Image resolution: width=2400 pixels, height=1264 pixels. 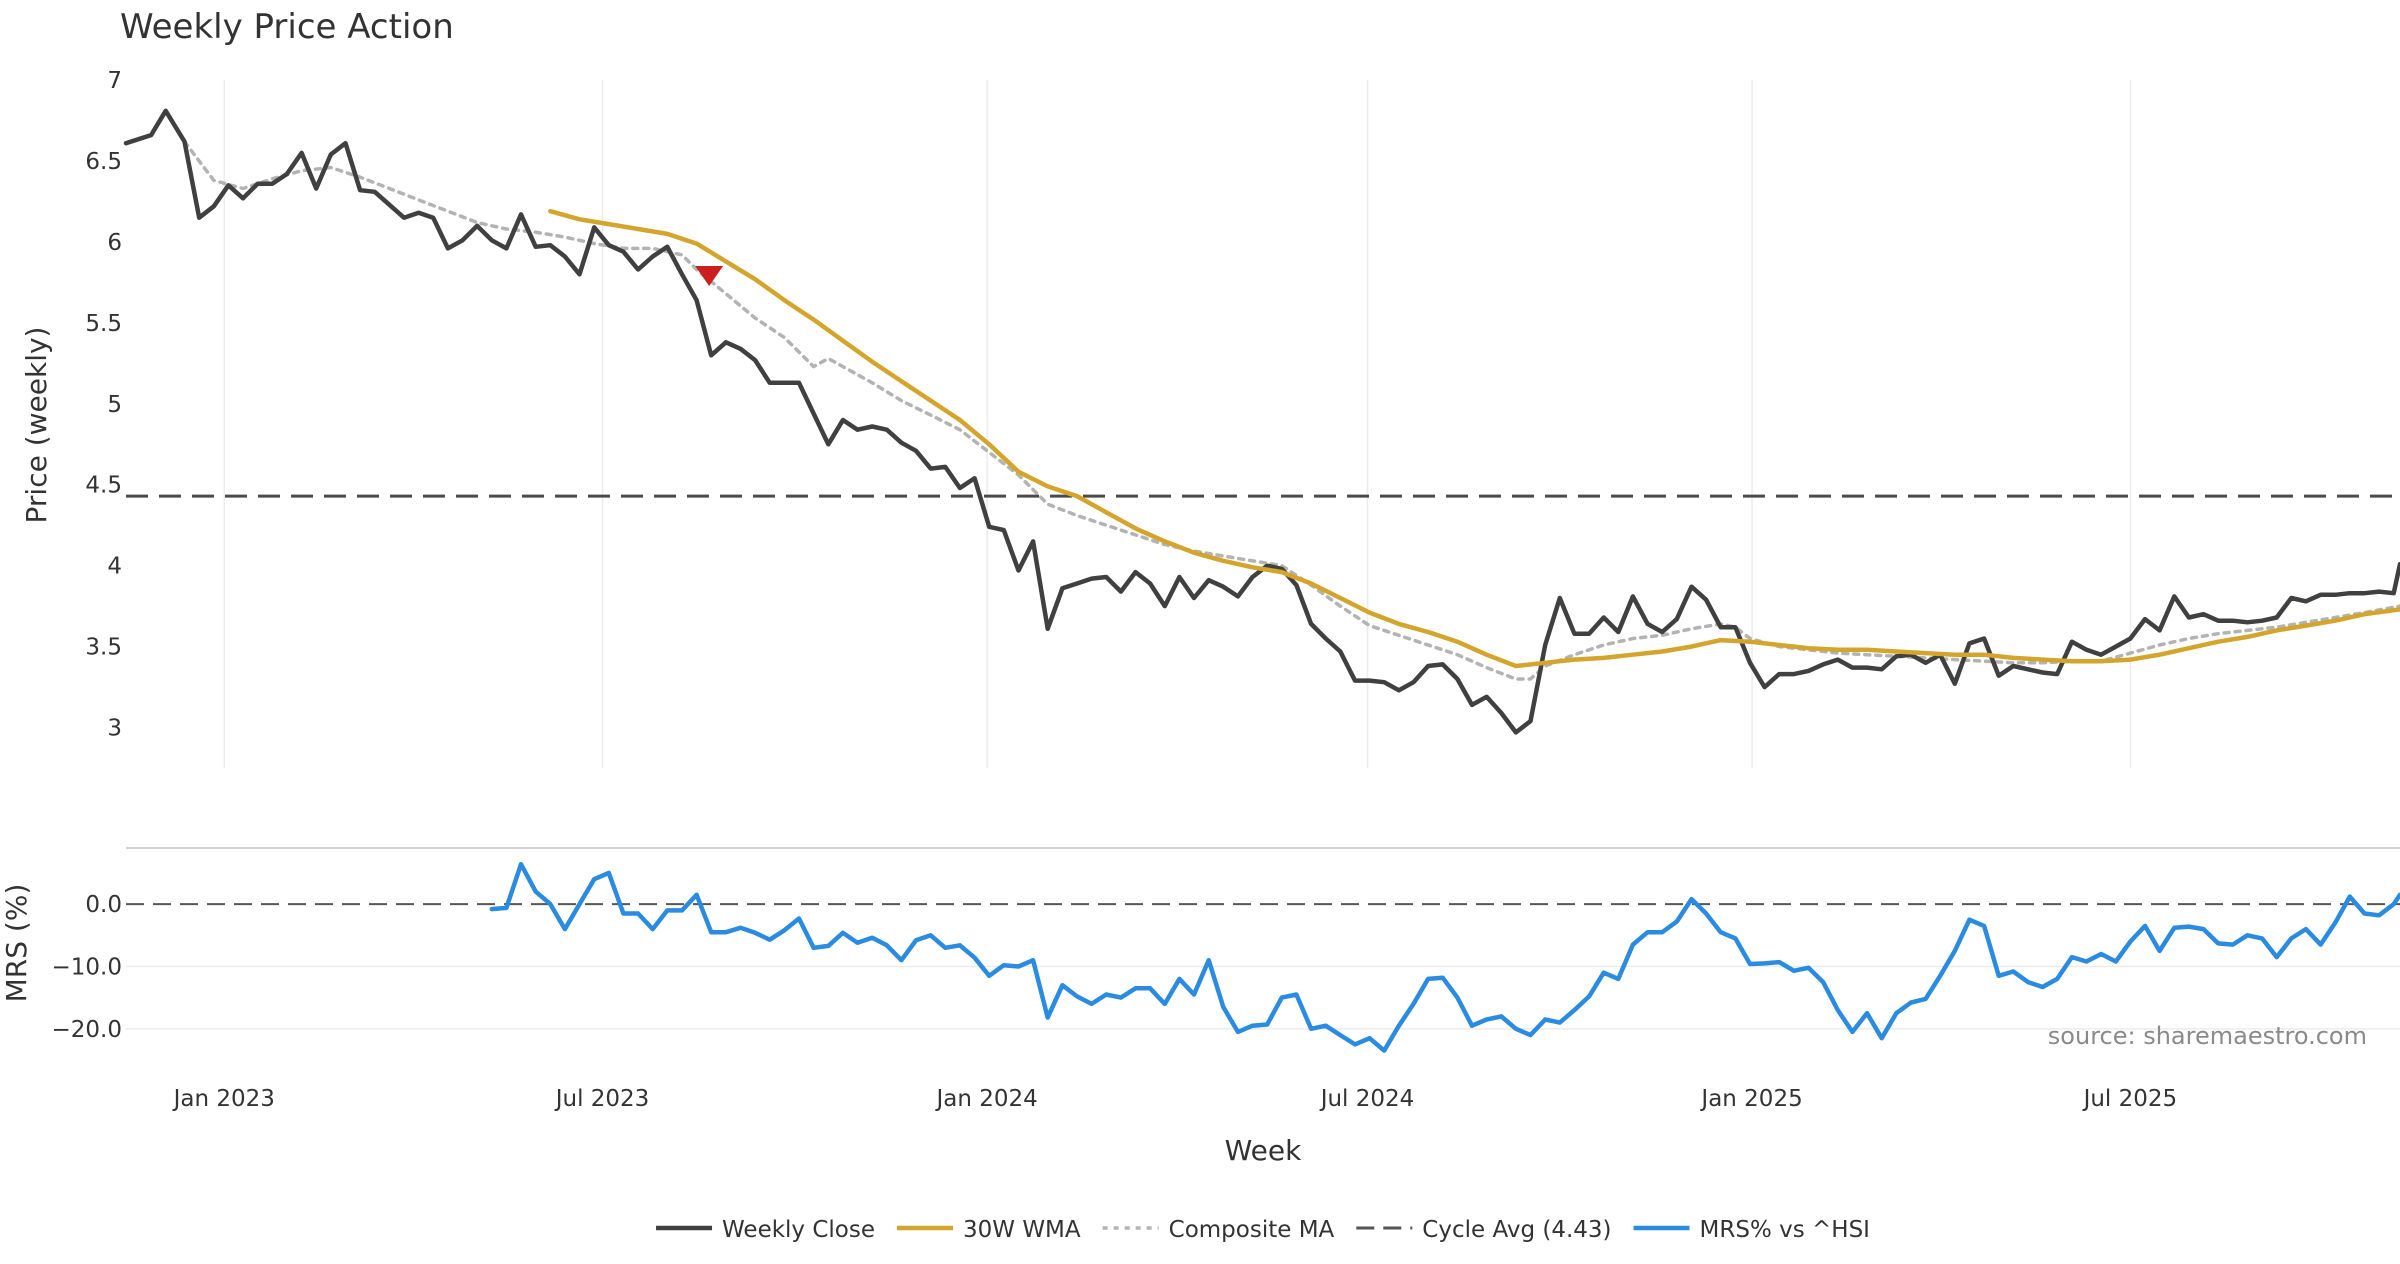 I want to click on price-y-tick-label: 5, so click(x=114, y=405).